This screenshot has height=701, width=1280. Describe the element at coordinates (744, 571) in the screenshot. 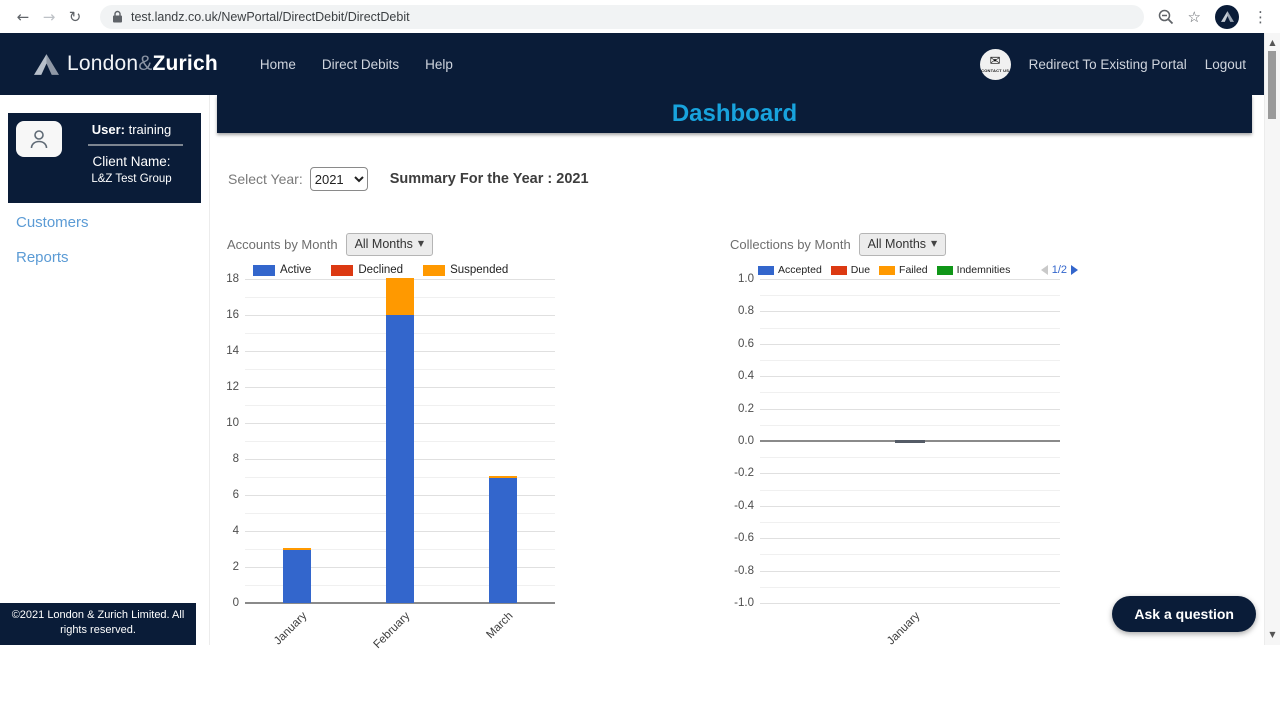

I see `y-axis-label: -0.8` at that location.